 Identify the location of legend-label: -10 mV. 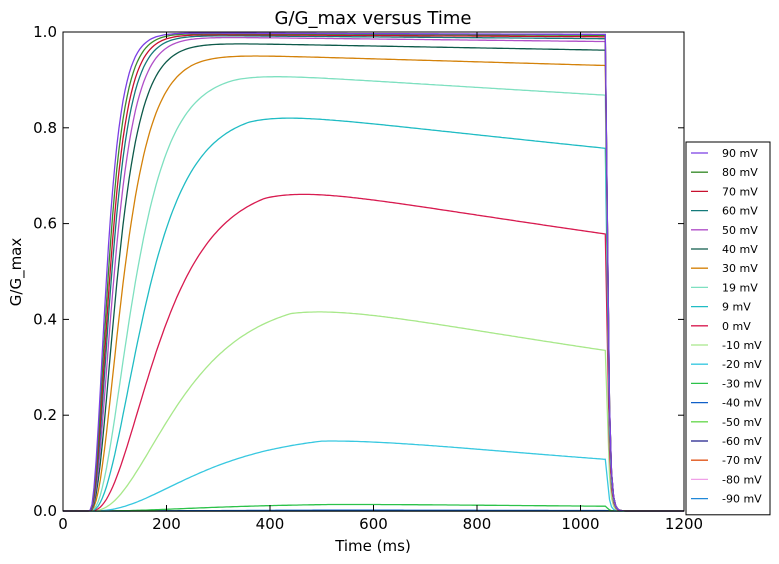
(742, 345).